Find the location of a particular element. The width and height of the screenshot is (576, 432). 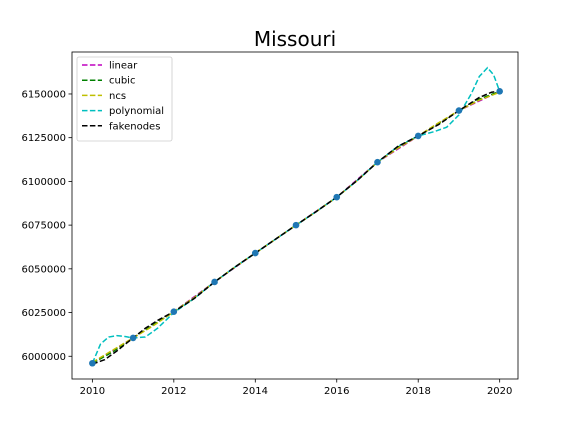

legend-label-polynomial: polynomial is located at coordinates (136, 111).